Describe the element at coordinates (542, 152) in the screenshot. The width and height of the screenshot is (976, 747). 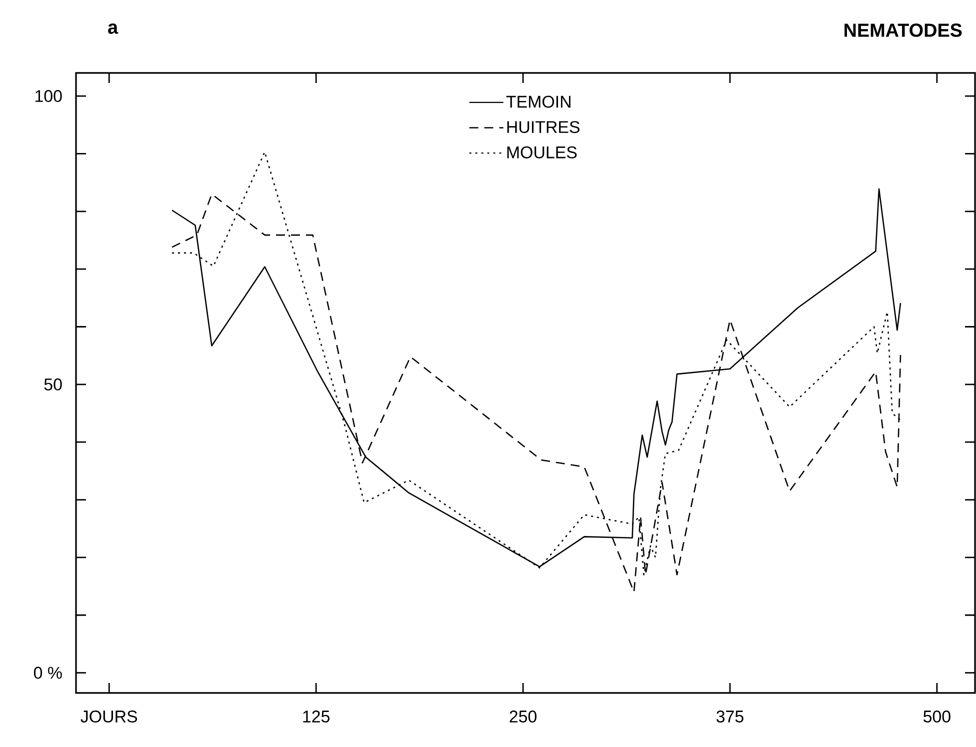
I see `legend-label: MOULES` at that location.